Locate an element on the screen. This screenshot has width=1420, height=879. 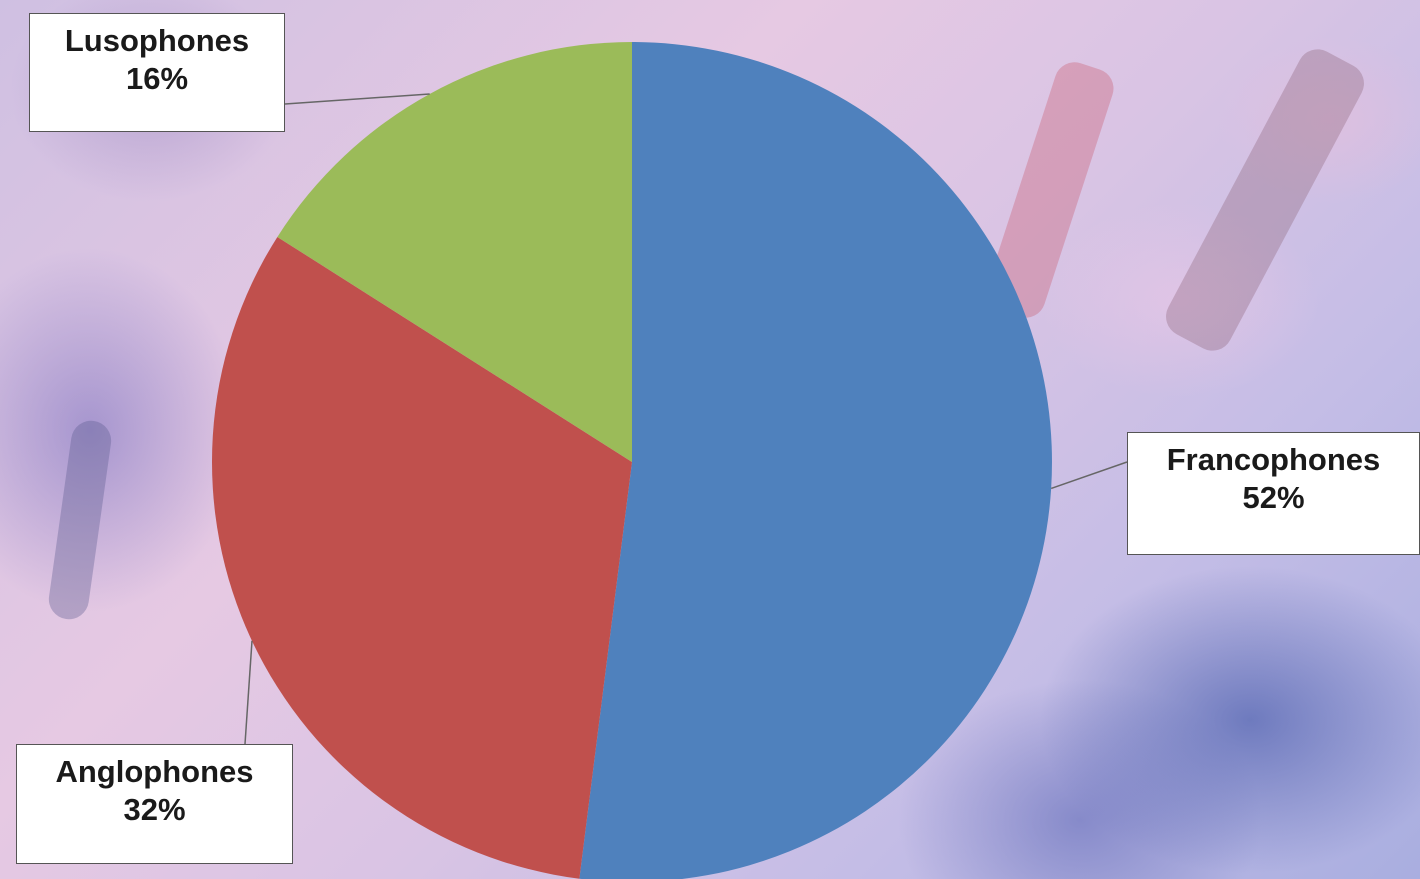
data-label-francophones: Francophones 52% is located at coordinates (1273, 493).